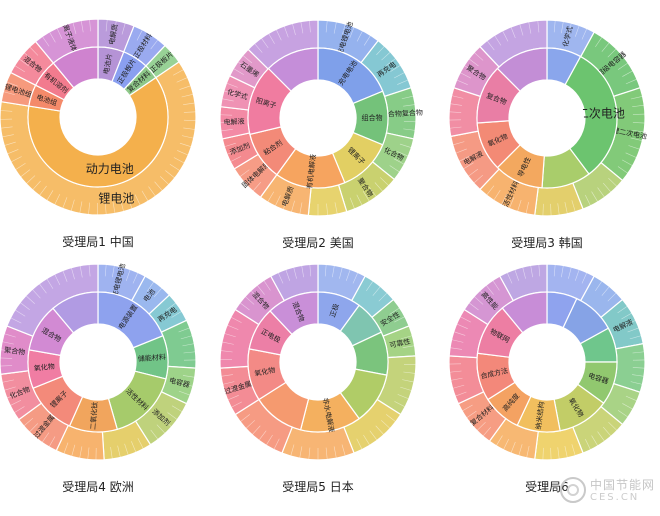 The width and height of the screenshot is (660, 516). Describe the element at coordinates (400, 343) in the screenshot. I see `outer-ring-label: 可靠性` at that location.